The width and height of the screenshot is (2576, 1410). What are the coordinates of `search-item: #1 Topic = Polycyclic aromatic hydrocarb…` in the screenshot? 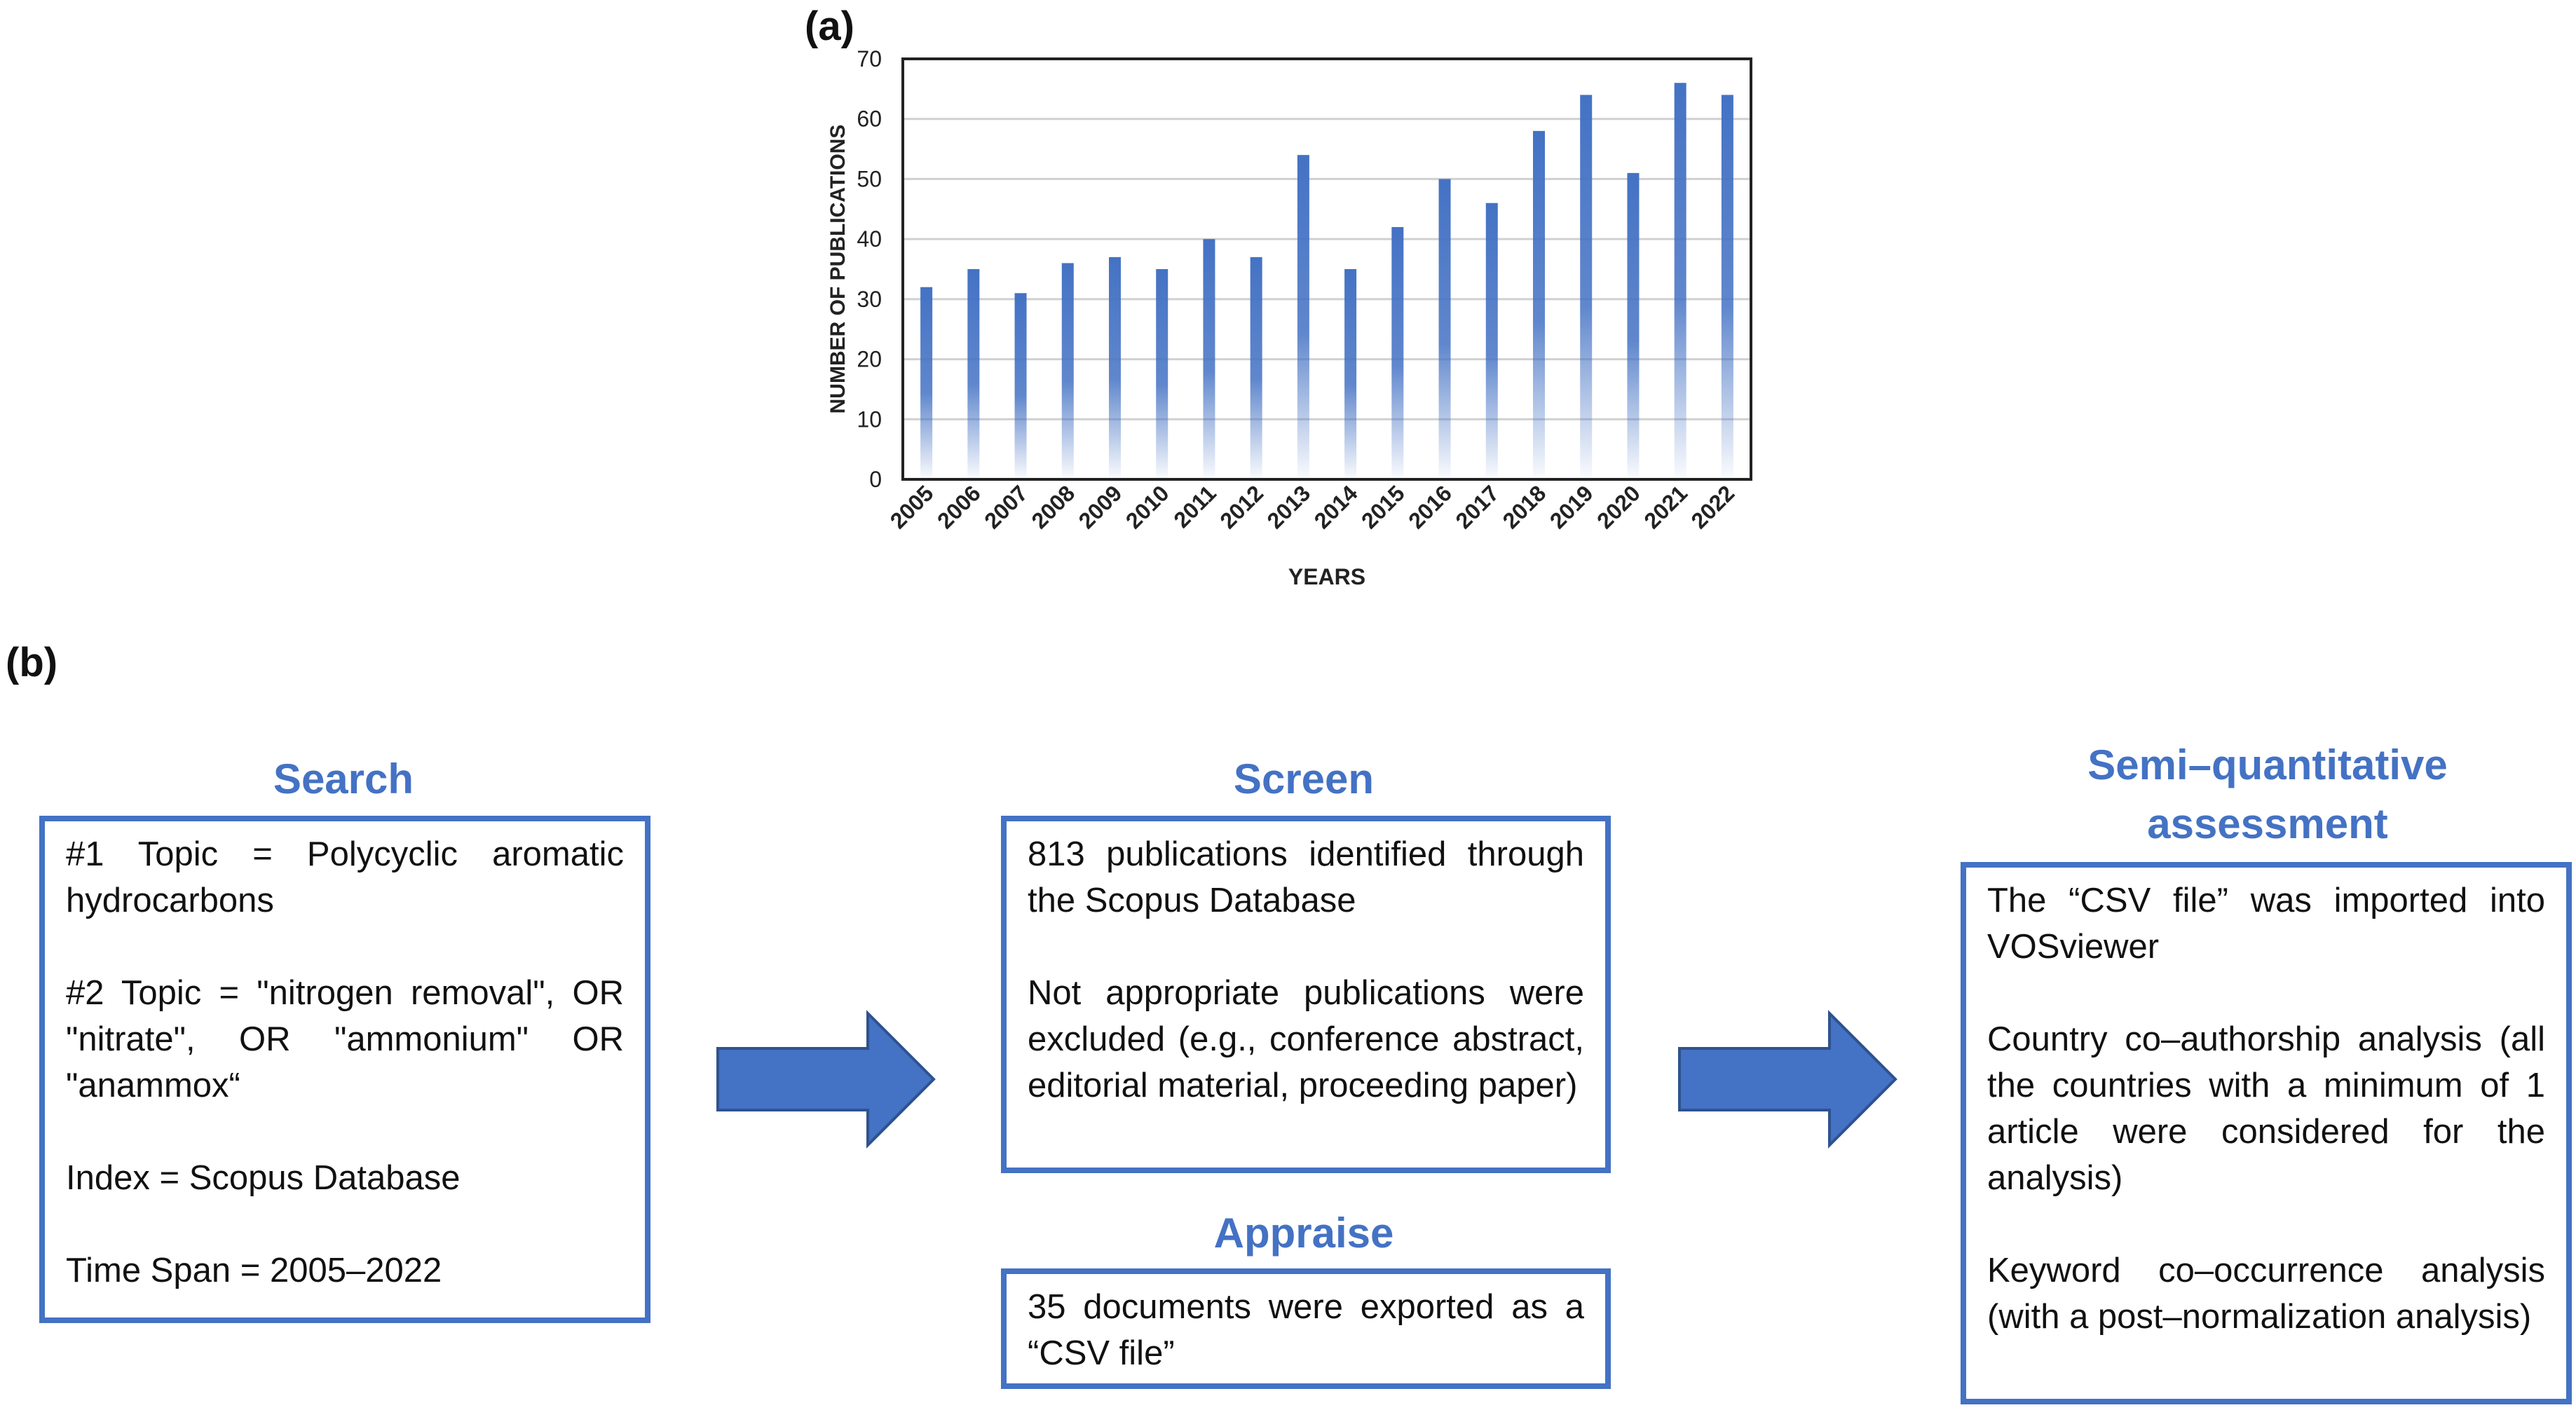 It's located at (345, 877).